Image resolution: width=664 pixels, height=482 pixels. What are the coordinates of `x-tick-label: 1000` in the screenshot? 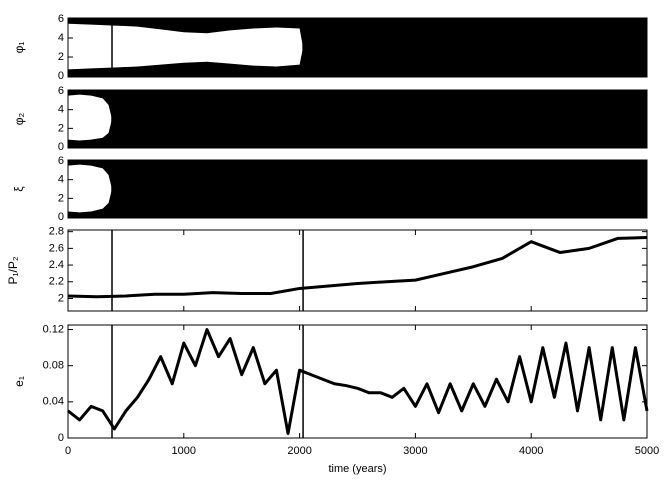 It's located at (184, 451).